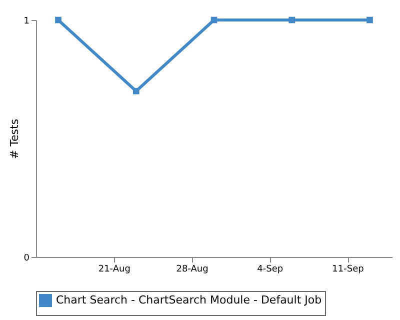  Describe the element at coordinates (27, 259) in the screenshot. I see `y-tick-label: 0` at that location.